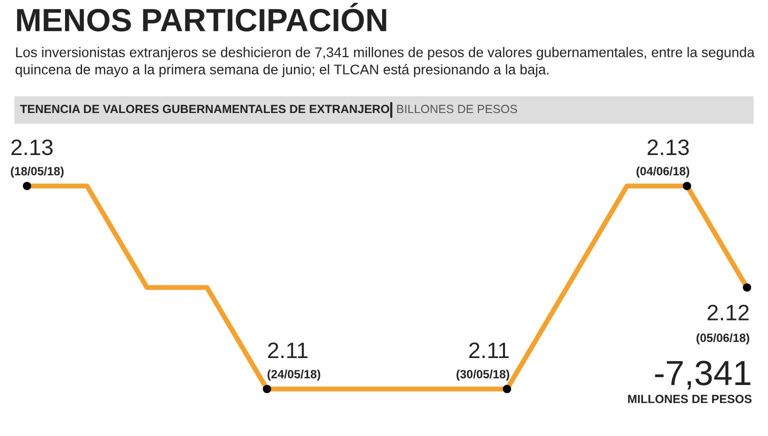  I want to click on annotation: -7,341, so click(702, 375).